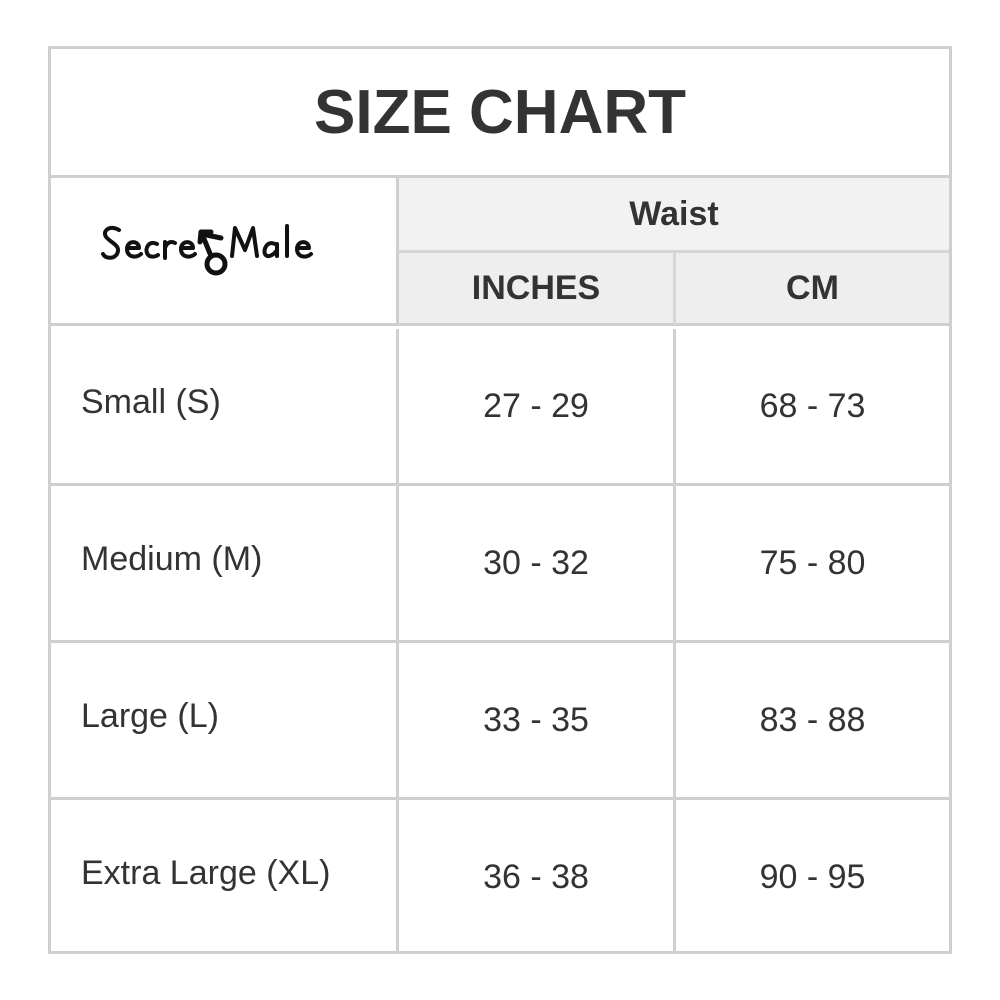  I want to click on cm-value: 83 - 88, so click(812, 721).